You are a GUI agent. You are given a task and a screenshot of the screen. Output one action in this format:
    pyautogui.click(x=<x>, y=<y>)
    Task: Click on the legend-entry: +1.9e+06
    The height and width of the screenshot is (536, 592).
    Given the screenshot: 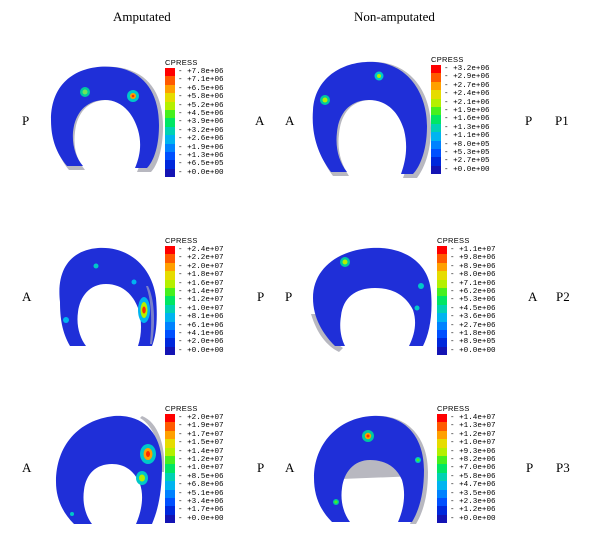 What is the action you would take?
    pyautogui.click(x=210, y=147)
    